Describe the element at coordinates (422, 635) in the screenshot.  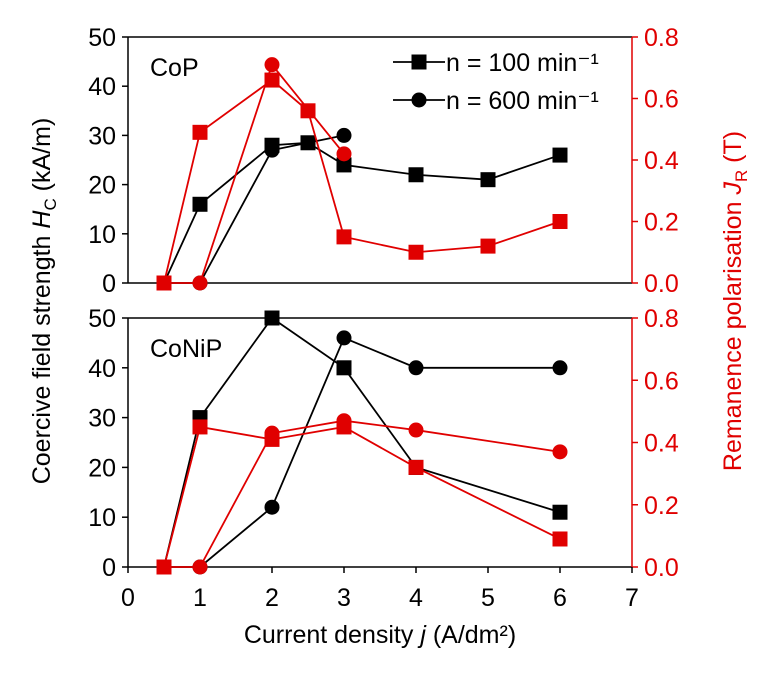
I see `x-axis-title-var: j` at that location.